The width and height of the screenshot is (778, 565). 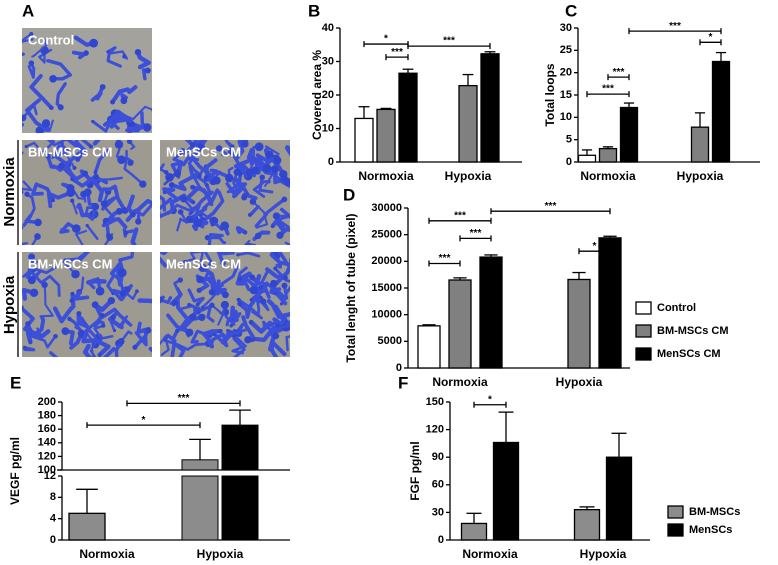 What do you see at coordinates (328, 128) in the screenshot?
I see `y-tick-label: 10` at bounding box center [328, 128].